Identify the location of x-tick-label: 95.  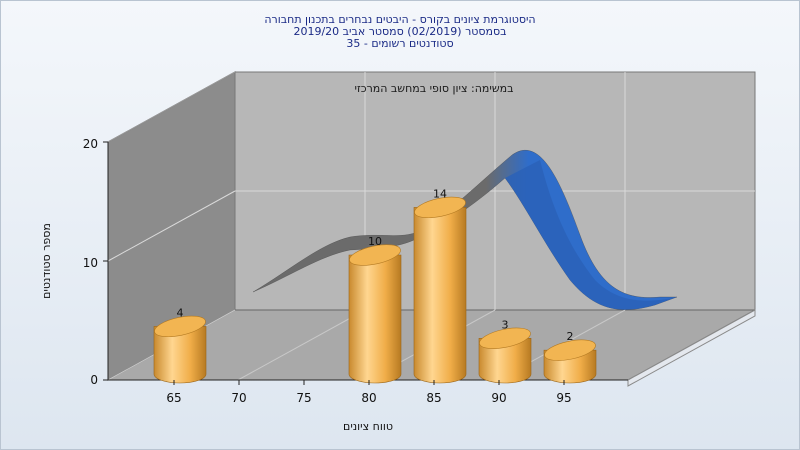
(563, 398).